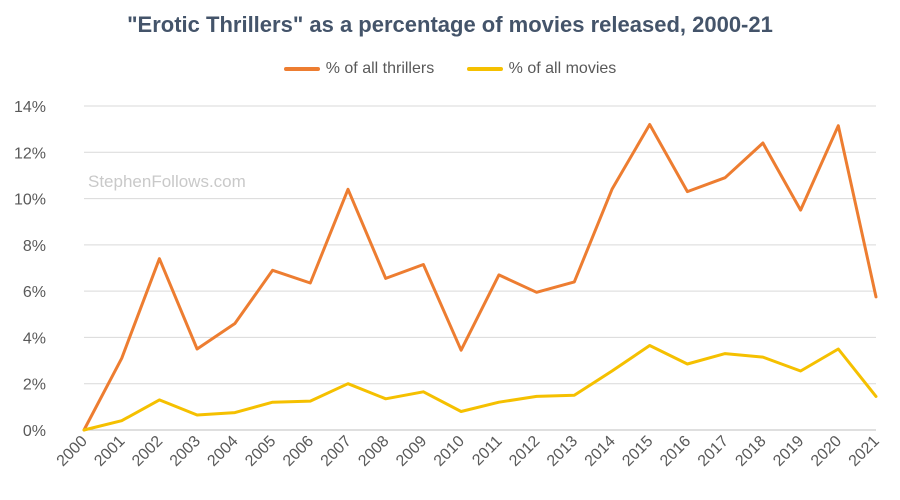 The height and width of the screenshot is (500, 900). Describe the element at coordinates (562, 451) in the screenshot. I see `x-tick-label: 2013` at that location.